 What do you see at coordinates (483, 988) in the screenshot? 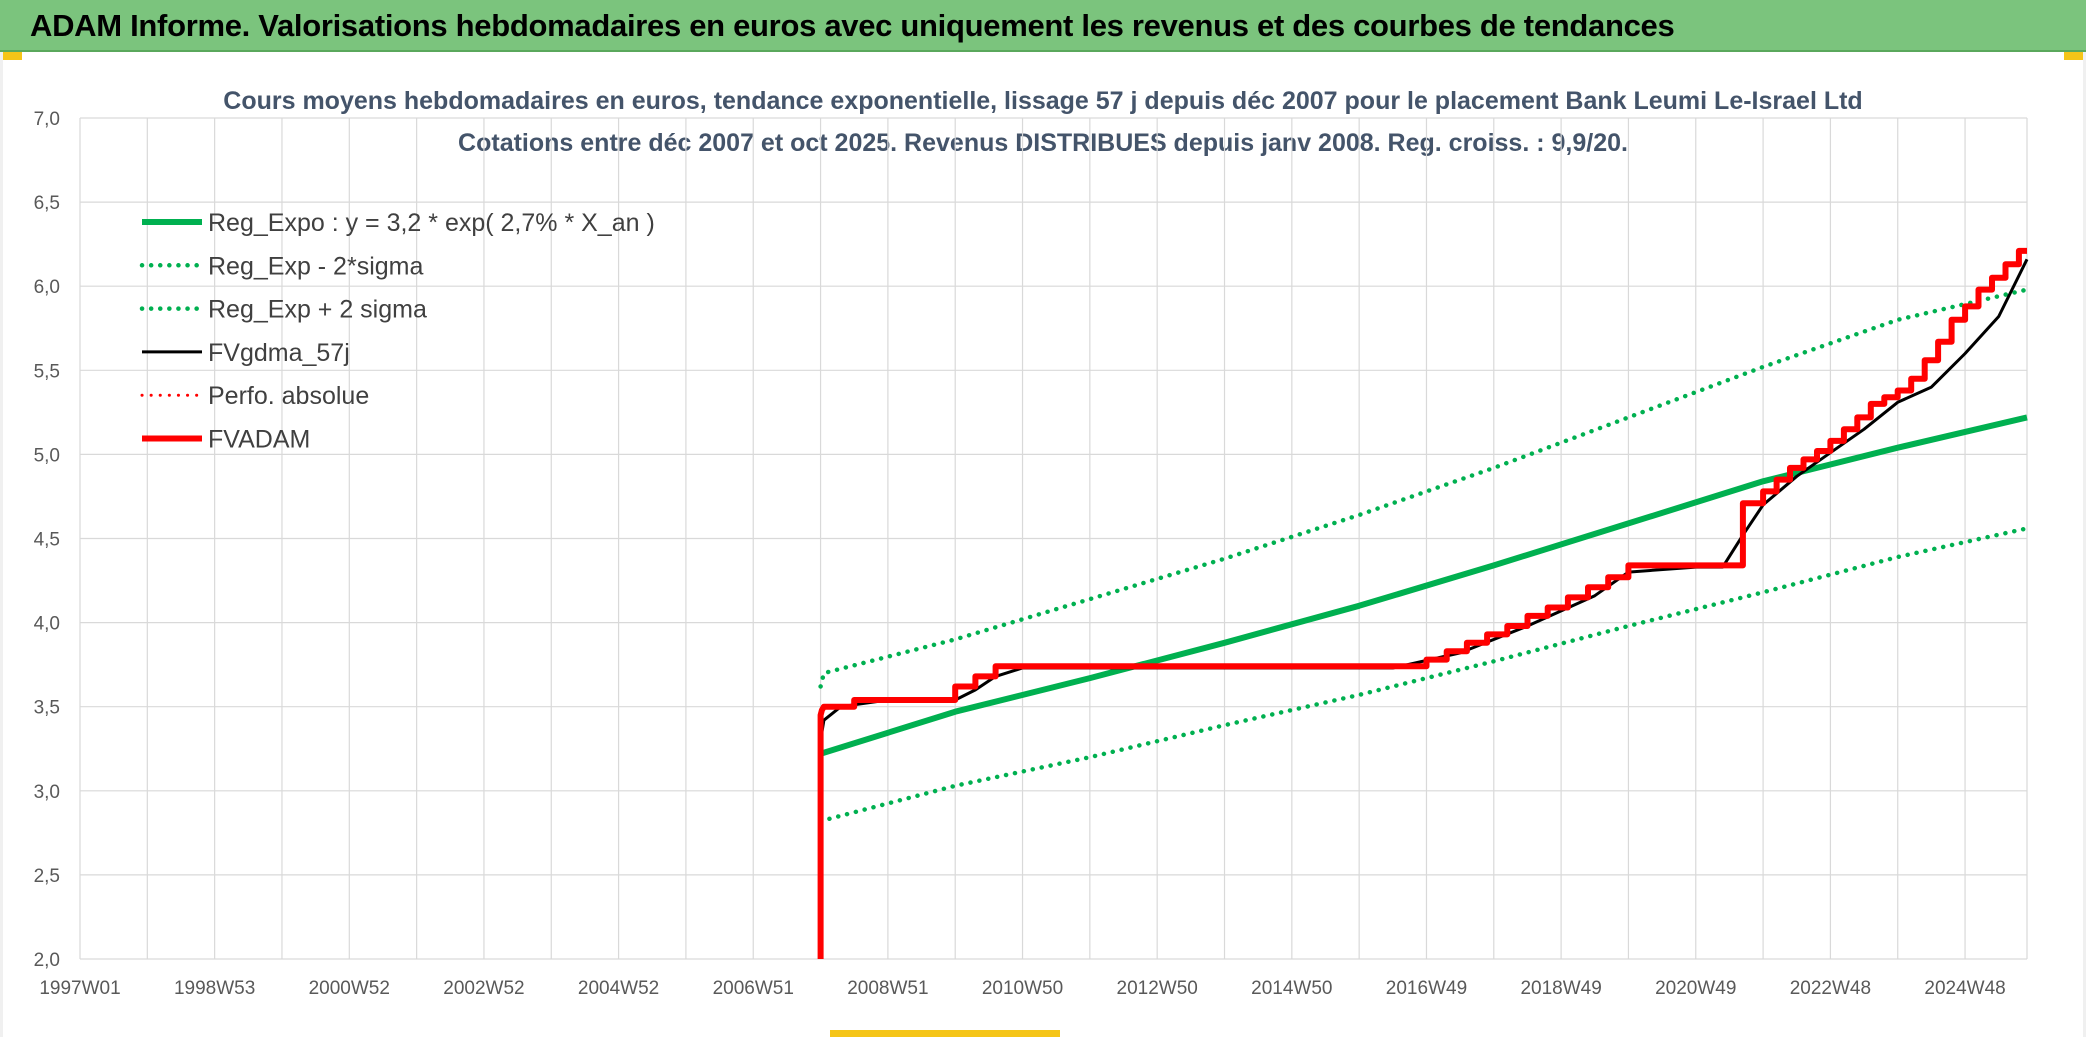
I see `x-tick-label: 2002W52` at bounding box center [483, 988].